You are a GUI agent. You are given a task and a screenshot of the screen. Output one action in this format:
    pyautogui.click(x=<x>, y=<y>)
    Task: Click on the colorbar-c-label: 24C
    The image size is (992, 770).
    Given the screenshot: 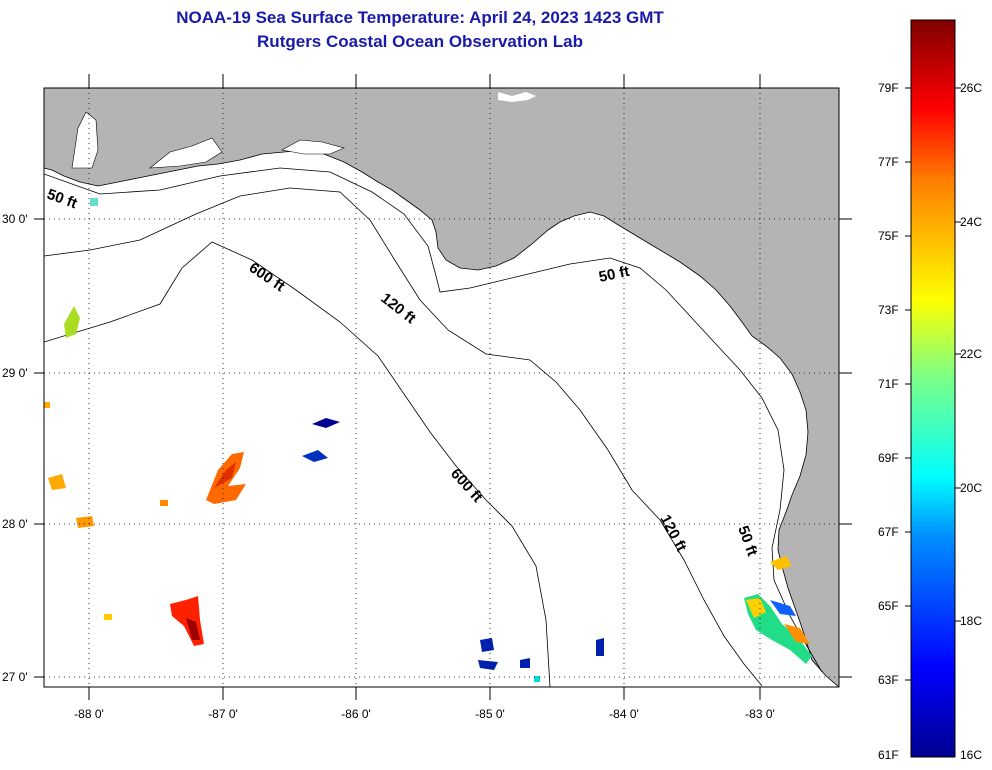 What is the action you would take?
    pyautogui.click(x=971, y=222)
    